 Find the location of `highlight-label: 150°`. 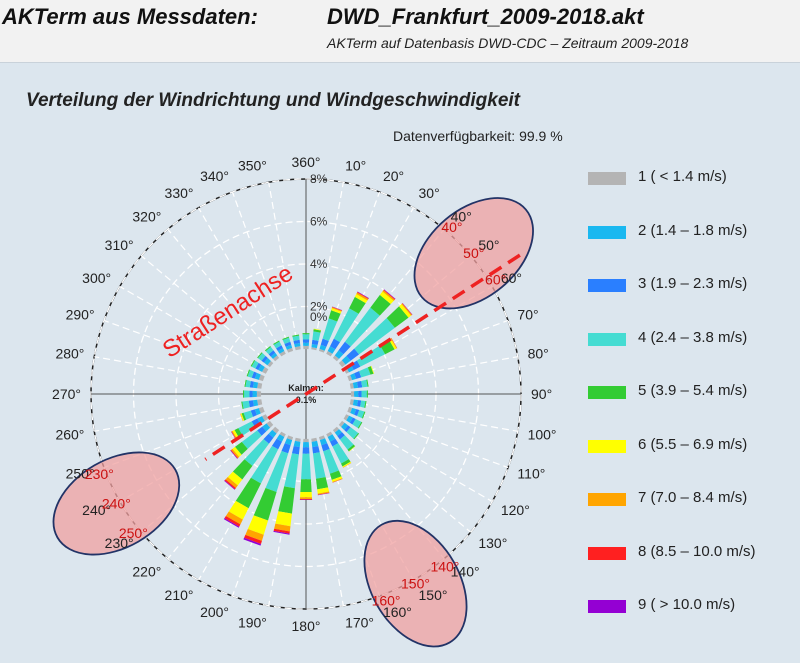

highlight-label: 150° is located at coordinates (415, 584).